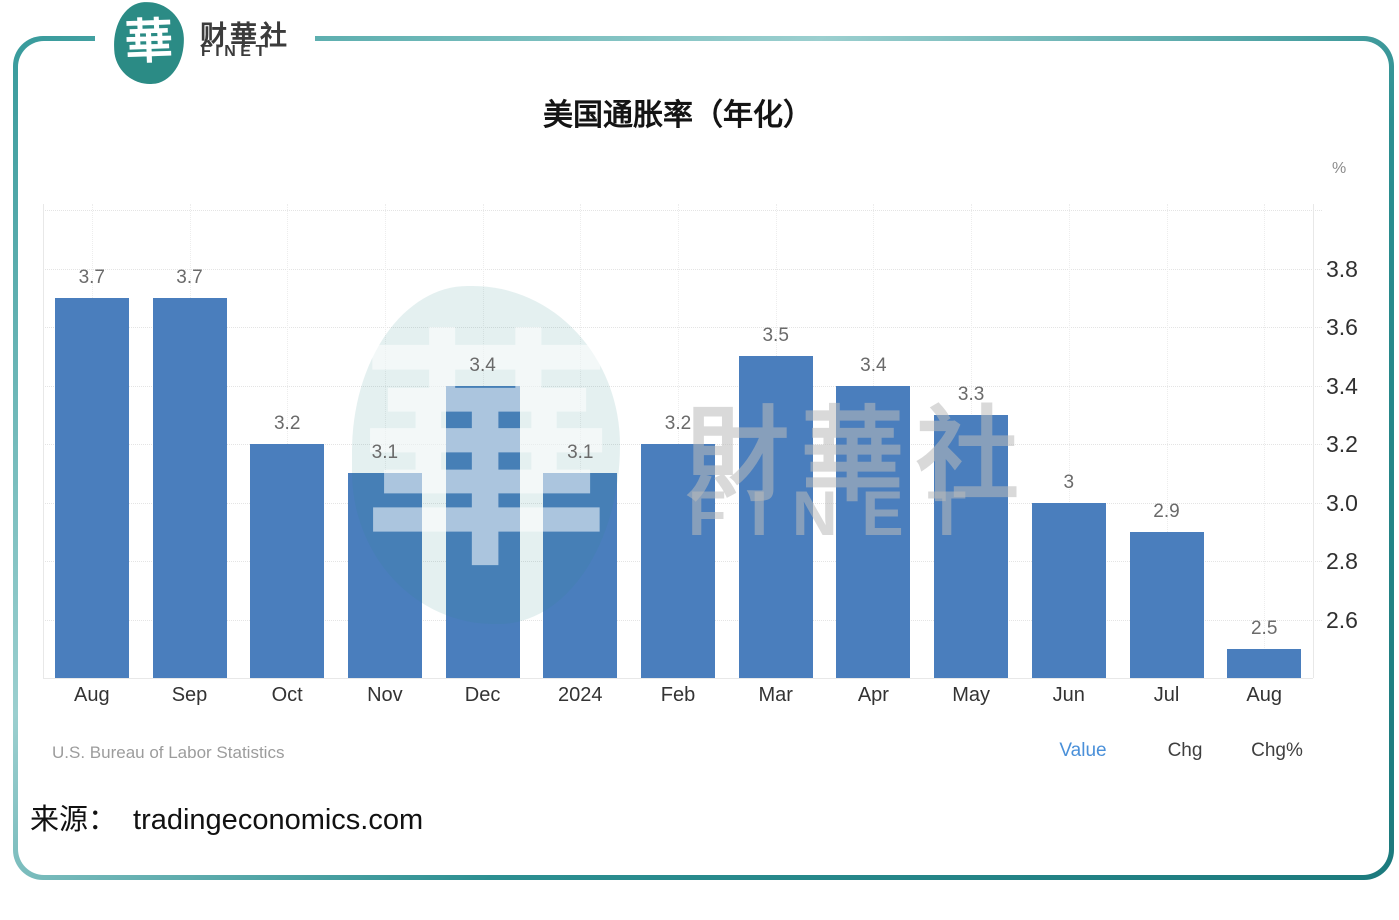  Describe the element at coordinates (678, 695) in the screenshot. I see `x-axis-label: Feb` at that location.